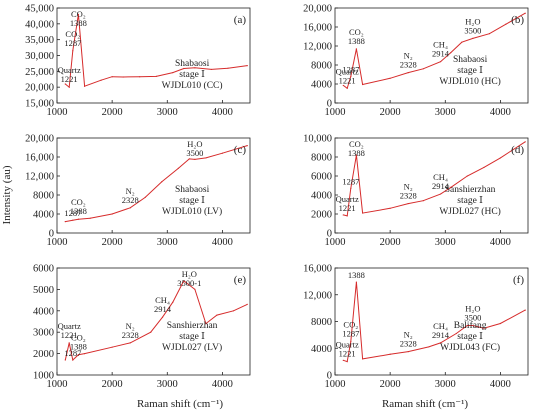 The height and width of the screenshot is (413, 550). Describe the element at coordinates (39, 104) in the screenshot. I see `y-tick-label: 15,000` at that location.